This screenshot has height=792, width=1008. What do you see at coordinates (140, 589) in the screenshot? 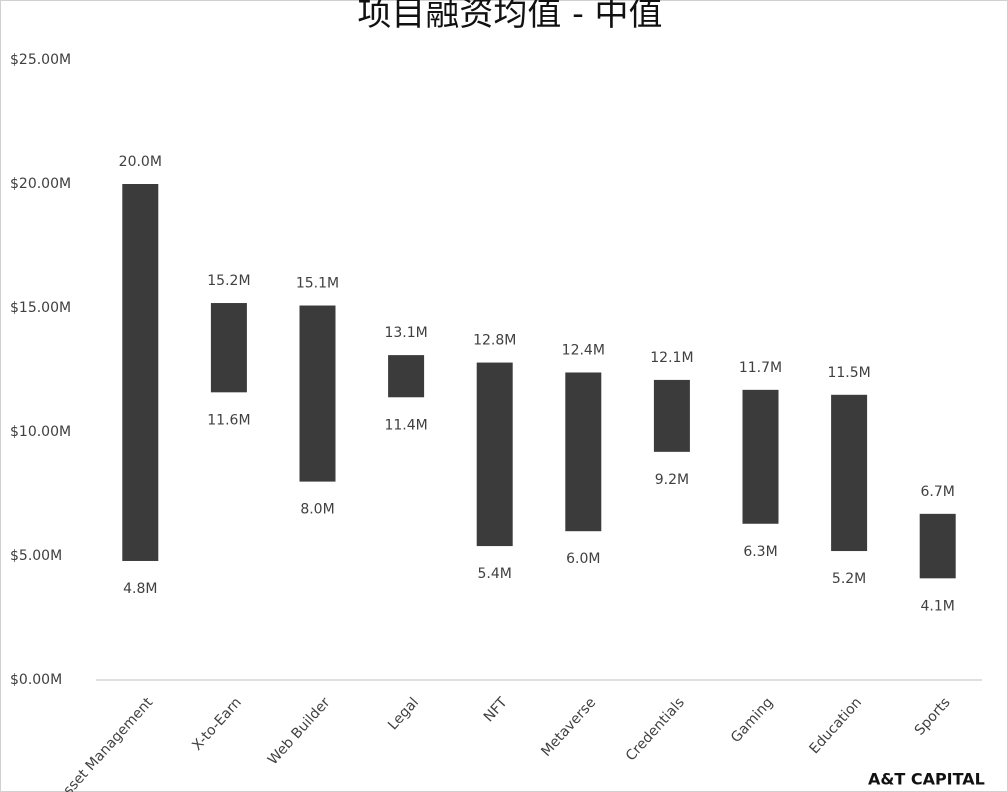
I see `value-label: 4.8M` at bounding box center [140, 589].